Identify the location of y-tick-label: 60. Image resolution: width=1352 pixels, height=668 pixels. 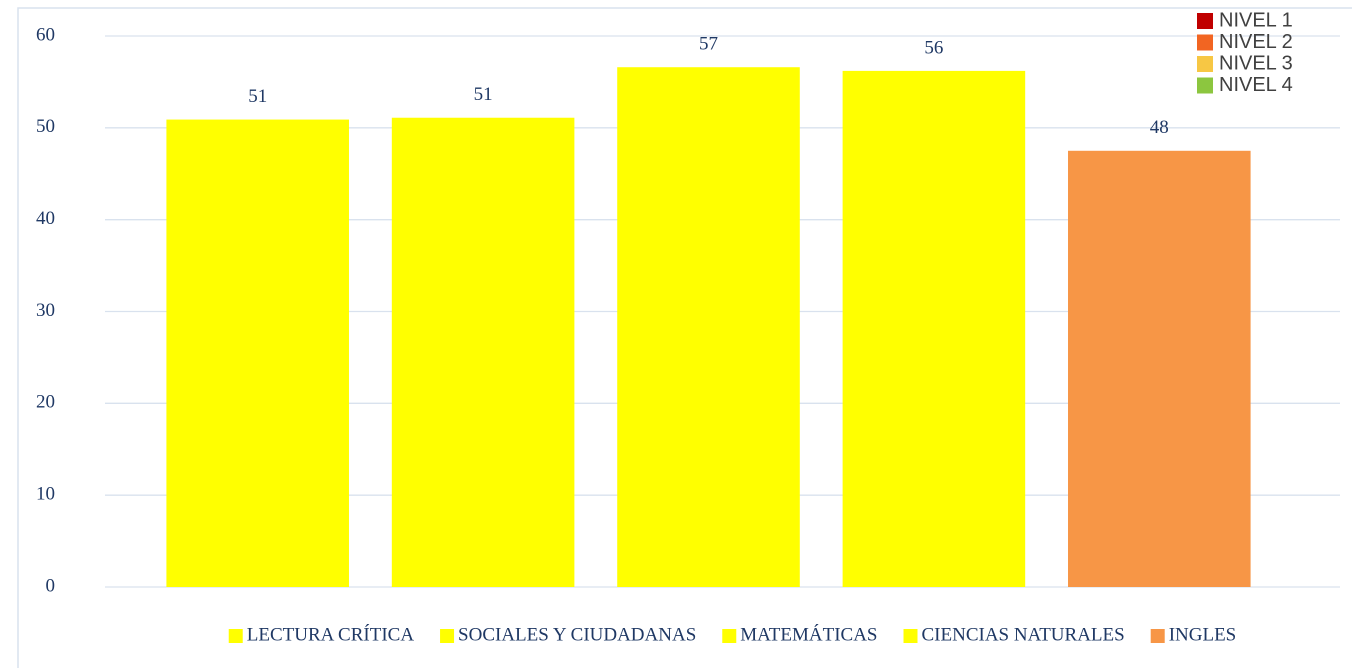
(45, 34).